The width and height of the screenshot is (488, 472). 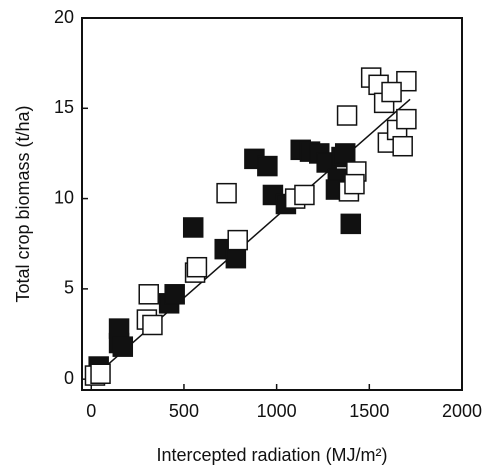 I want to click on y-tick-label: 0, so click(x=69, y=378).